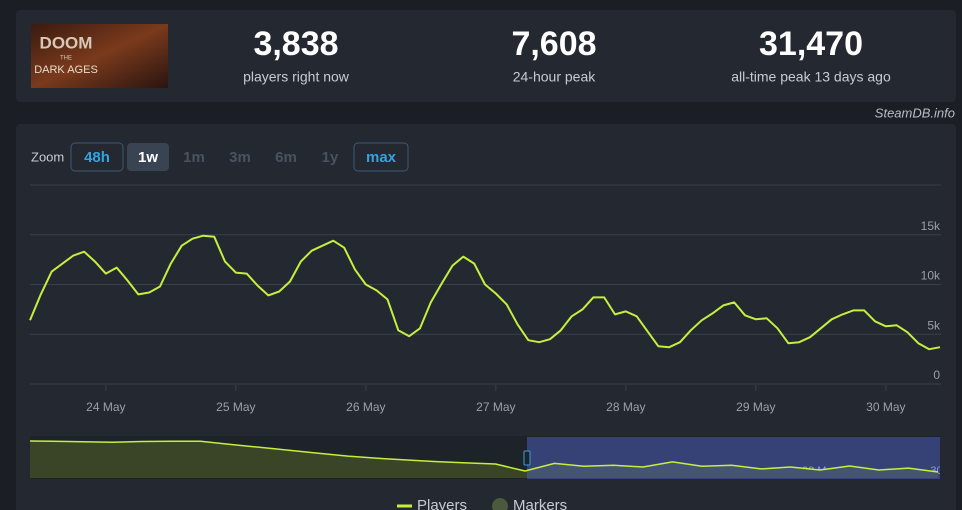 The height and width of the screenshot is (510, 962). Describe the element at coordinates (296, 77) in the screenshot. I see `stat-label: players right now` at that location.